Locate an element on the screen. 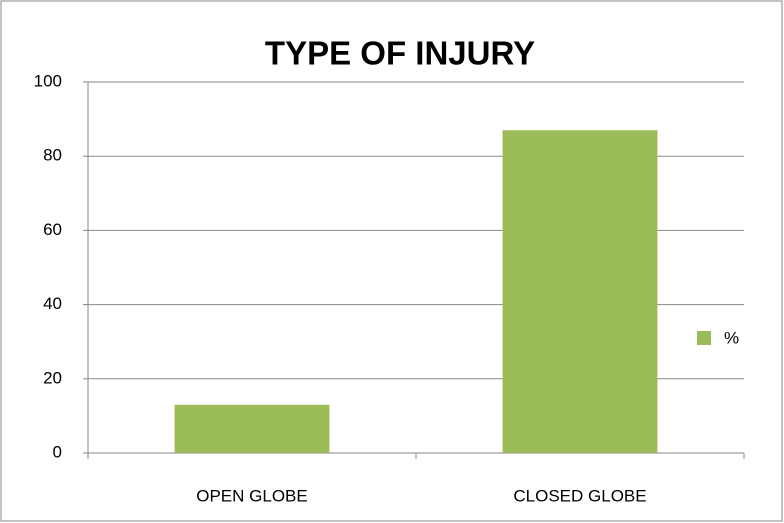  y-tick-label: 80 is located at coordinates (52, 155).